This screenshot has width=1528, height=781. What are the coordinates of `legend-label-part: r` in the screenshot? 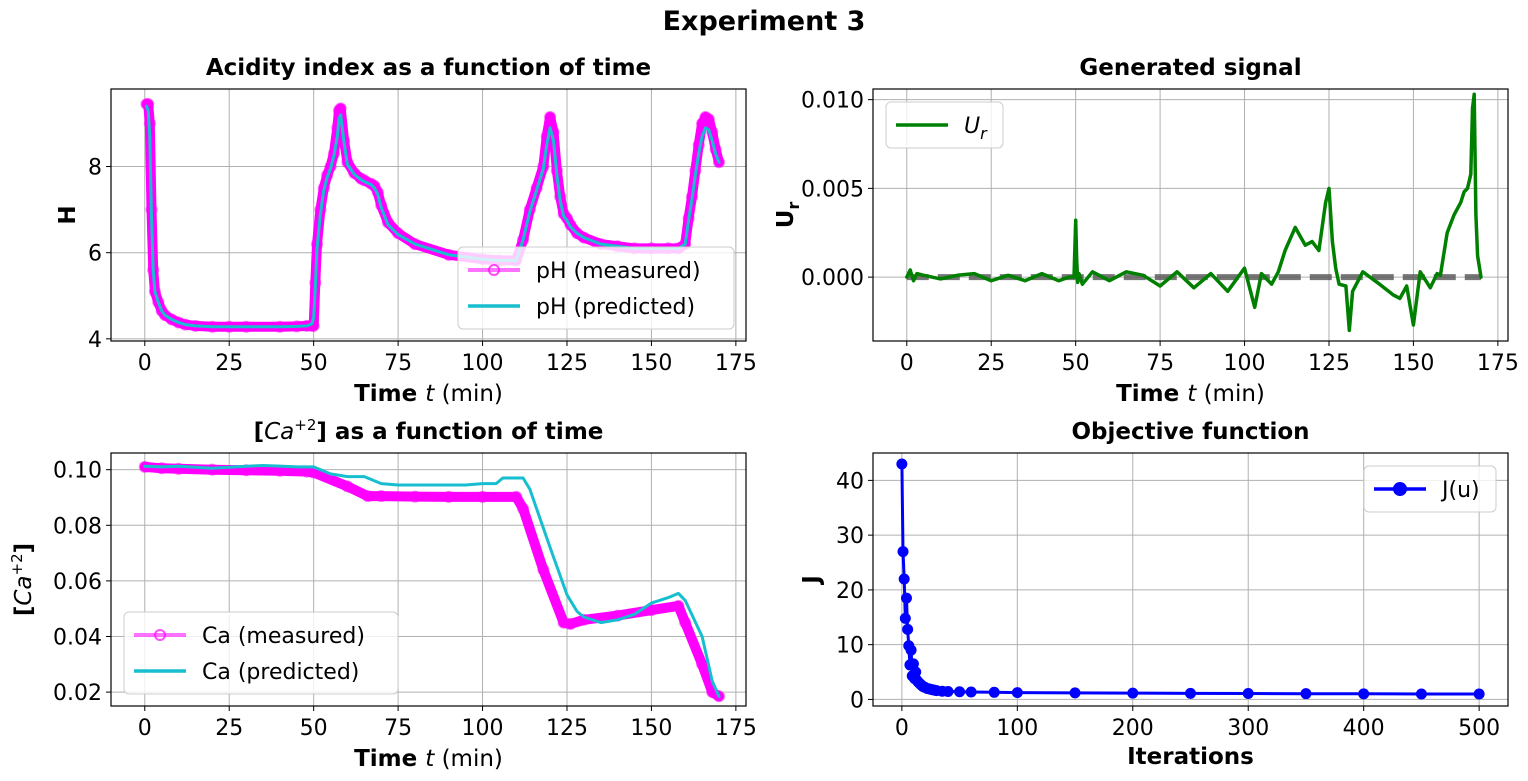 It's located at (984, 133).